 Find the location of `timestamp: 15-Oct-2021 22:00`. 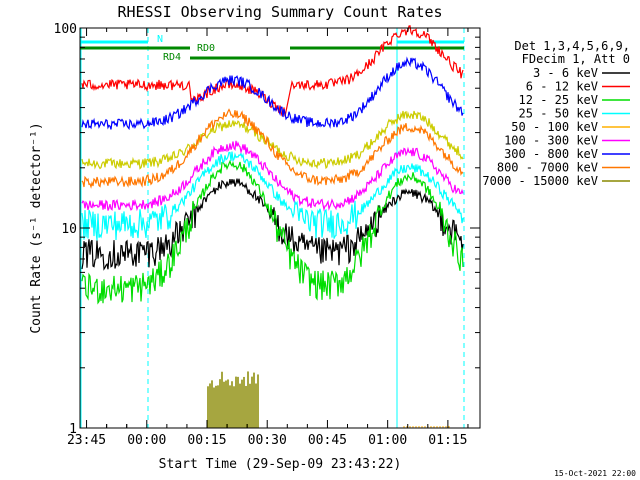

timestamp: 15-Oct-2021 22:00 is located at coordinates (595, 473).